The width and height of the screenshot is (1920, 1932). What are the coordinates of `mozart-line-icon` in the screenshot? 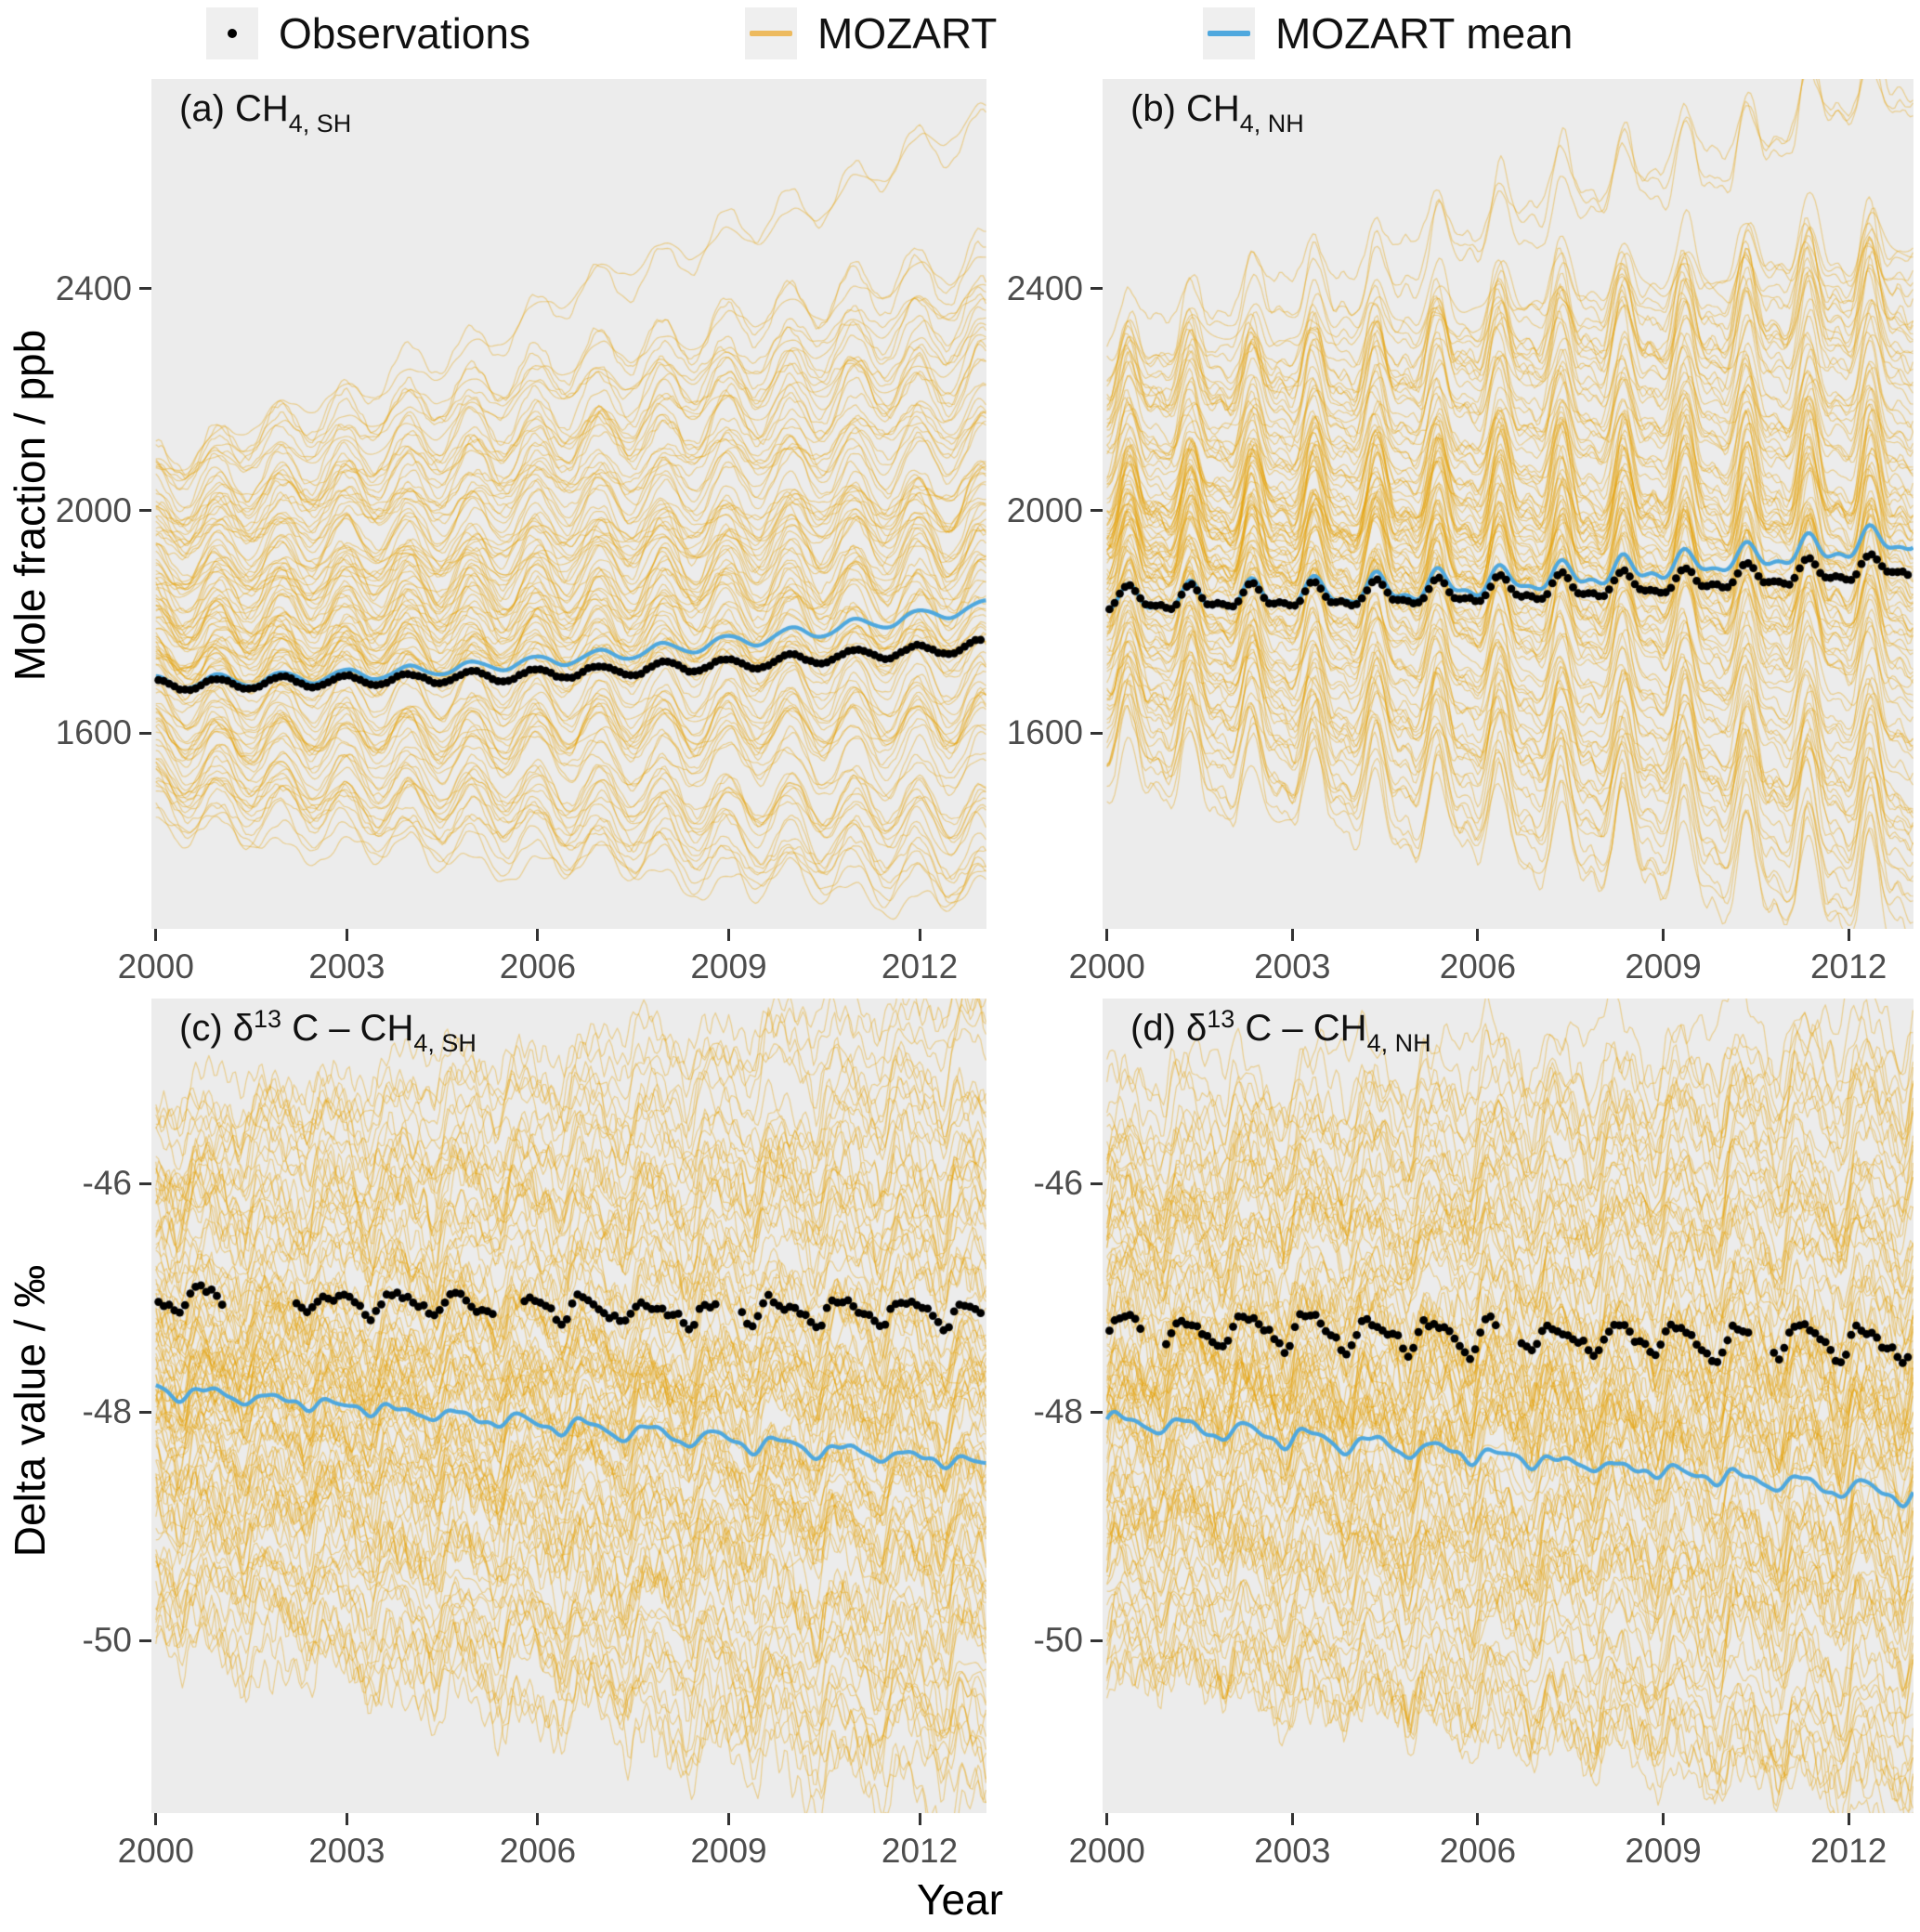 It's located at (771, 33).